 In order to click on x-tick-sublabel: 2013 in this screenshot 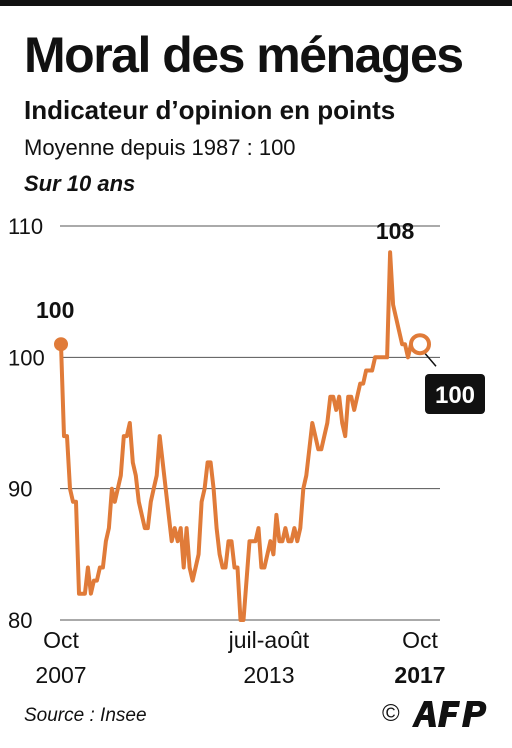, I will do `click(268, 675)`.